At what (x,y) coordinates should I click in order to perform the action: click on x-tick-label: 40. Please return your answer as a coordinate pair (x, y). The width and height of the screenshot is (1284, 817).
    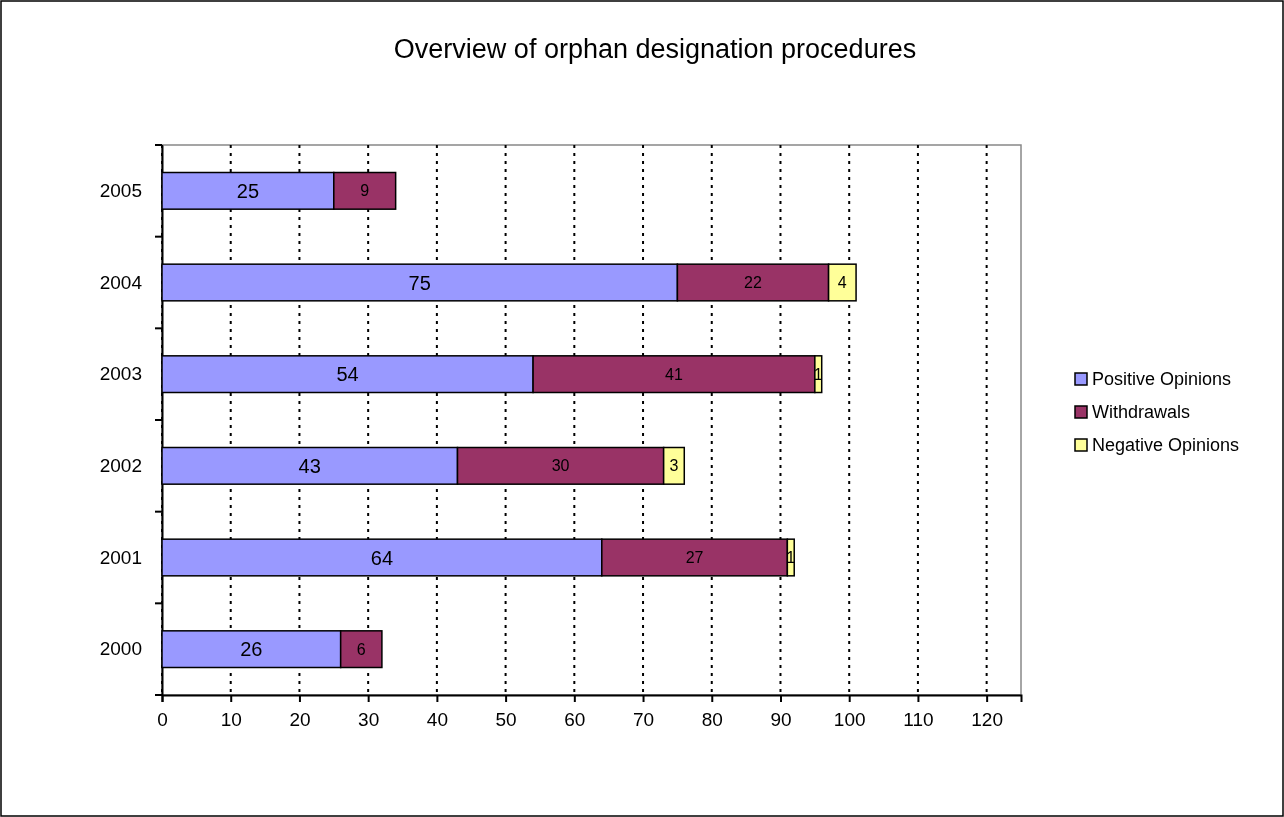
    Looking at the image, I should click on (437, 719).